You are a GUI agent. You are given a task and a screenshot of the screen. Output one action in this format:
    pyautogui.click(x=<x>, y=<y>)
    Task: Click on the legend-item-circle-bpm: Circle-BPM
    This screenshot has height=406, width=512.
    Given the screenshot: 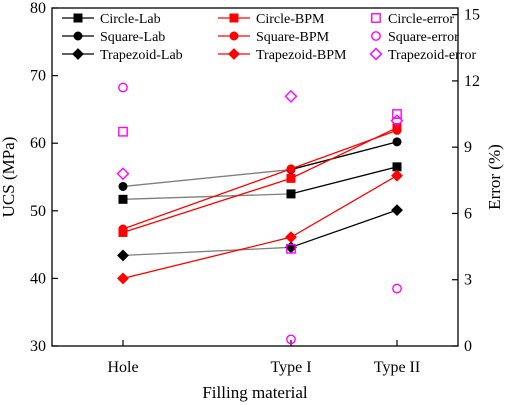 What is the action you would take?
    pyautogui.click(x=271, y=19)
    